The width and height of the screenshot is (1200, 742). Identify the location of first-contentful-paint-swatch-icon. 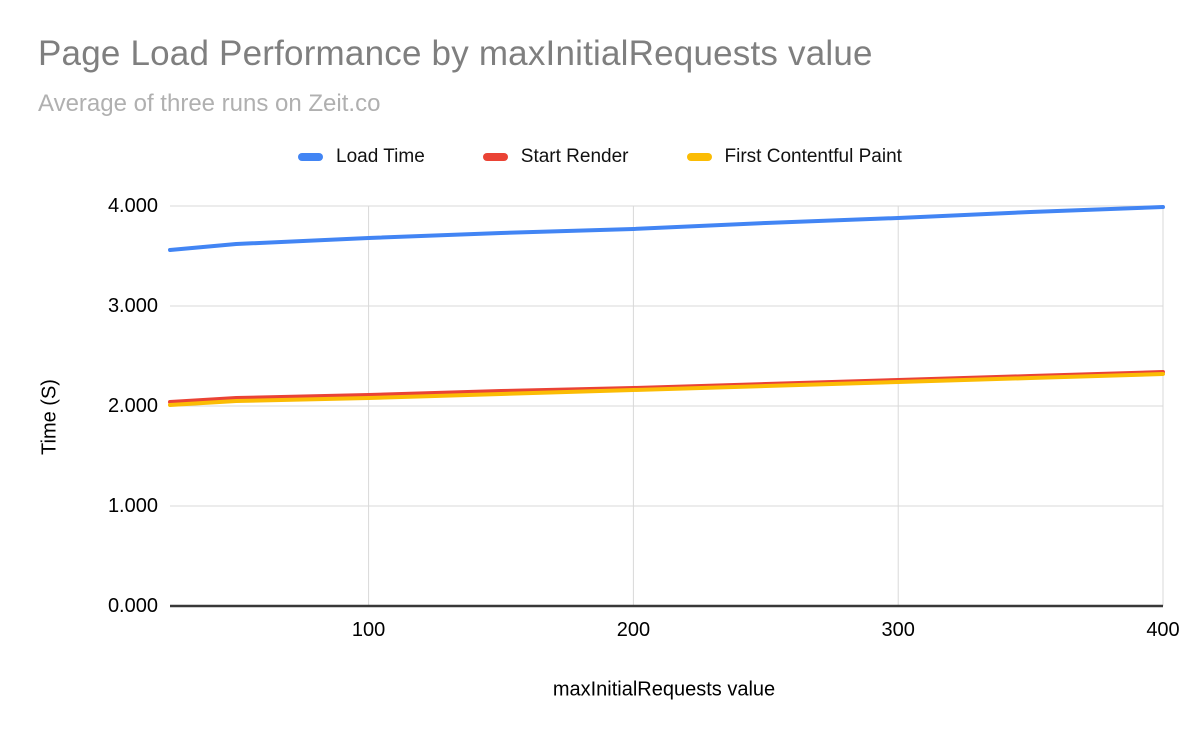
(699, 157).